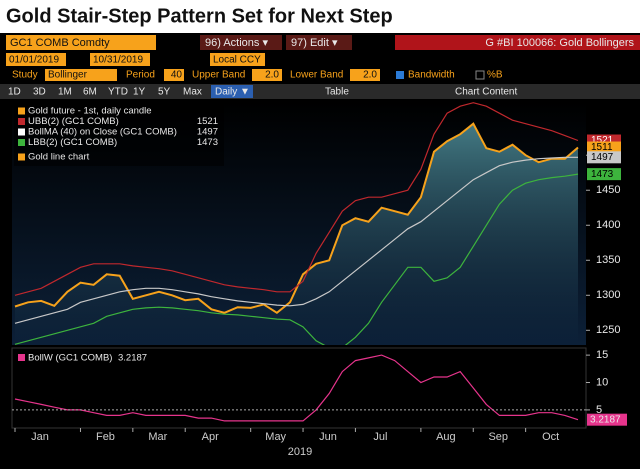 The width and height of the screenshot is (640, 469). I want to click on upper: 2.0, so click(272, 75).